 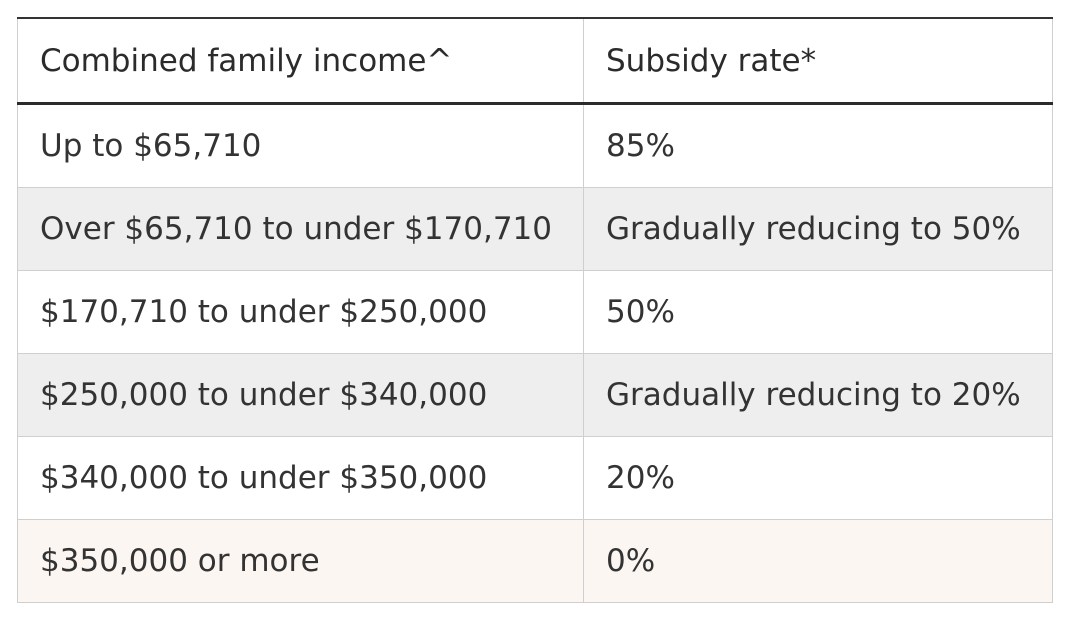 What do you see at coordinates (818, 312) in the screenshot?
I see `subsidy-rate-cell: 50%` at bounding box center [818, 312].